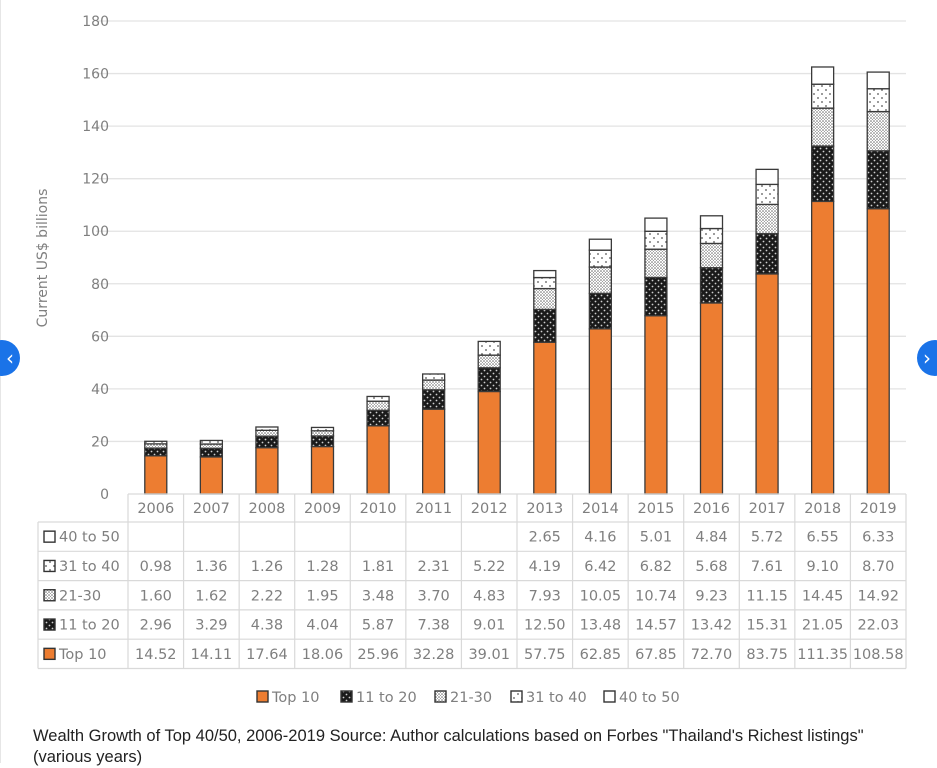 This screenshot has width=937, height=768. I want to click on table-cell-value: 18.06, so click(323, 655).